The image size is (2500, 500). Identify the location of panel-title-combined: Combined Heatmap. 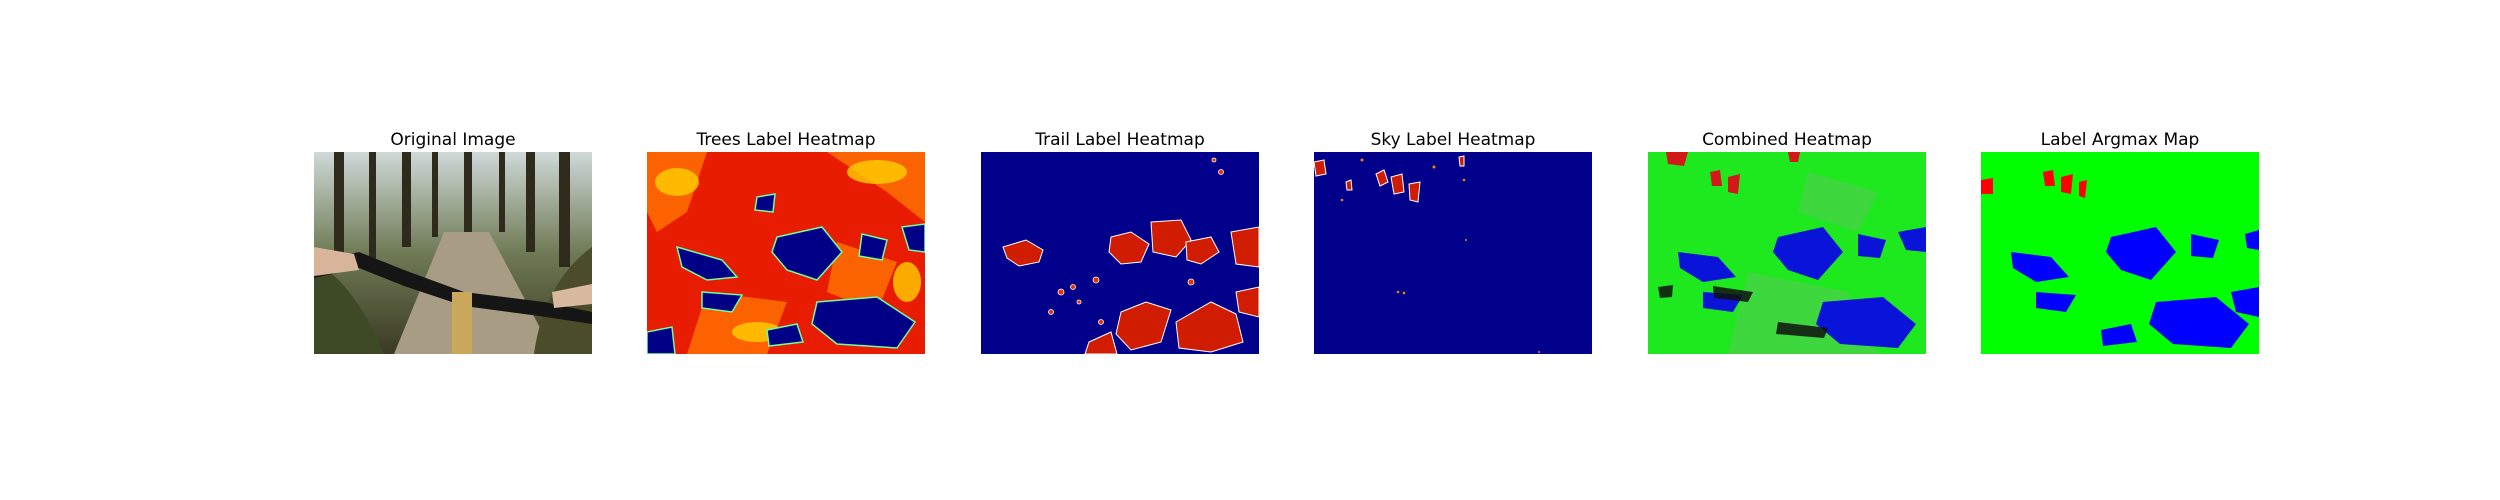
(1787, 140).